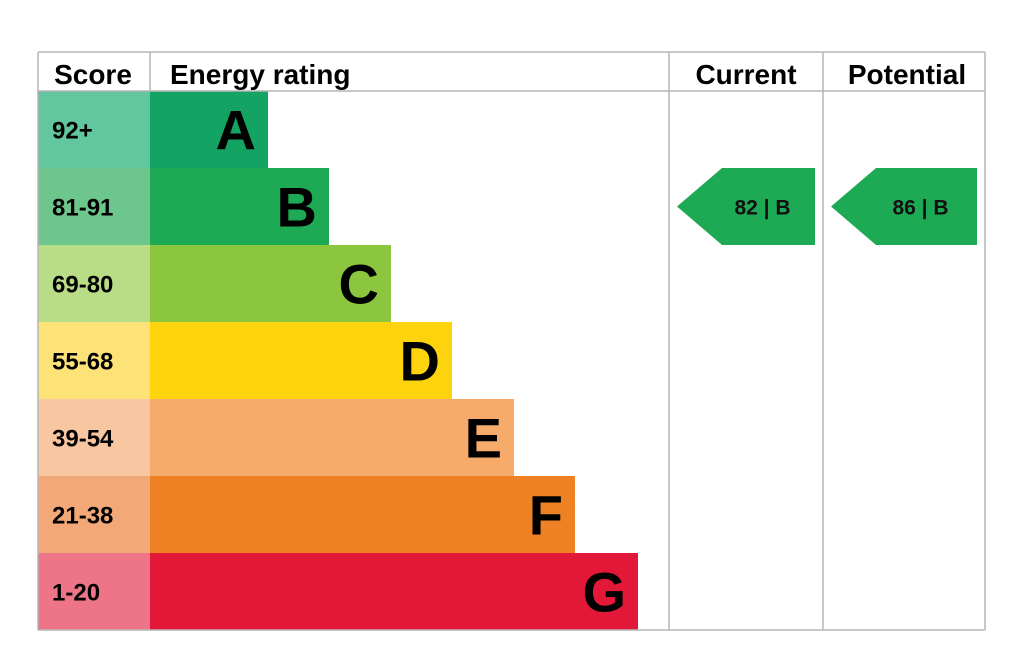 The height and width of the screenshot is (649, 1024). What do you see at coordinates (394, 591) in the screenshot?
I see `band-bar-g` at bounding box center [394, 591].